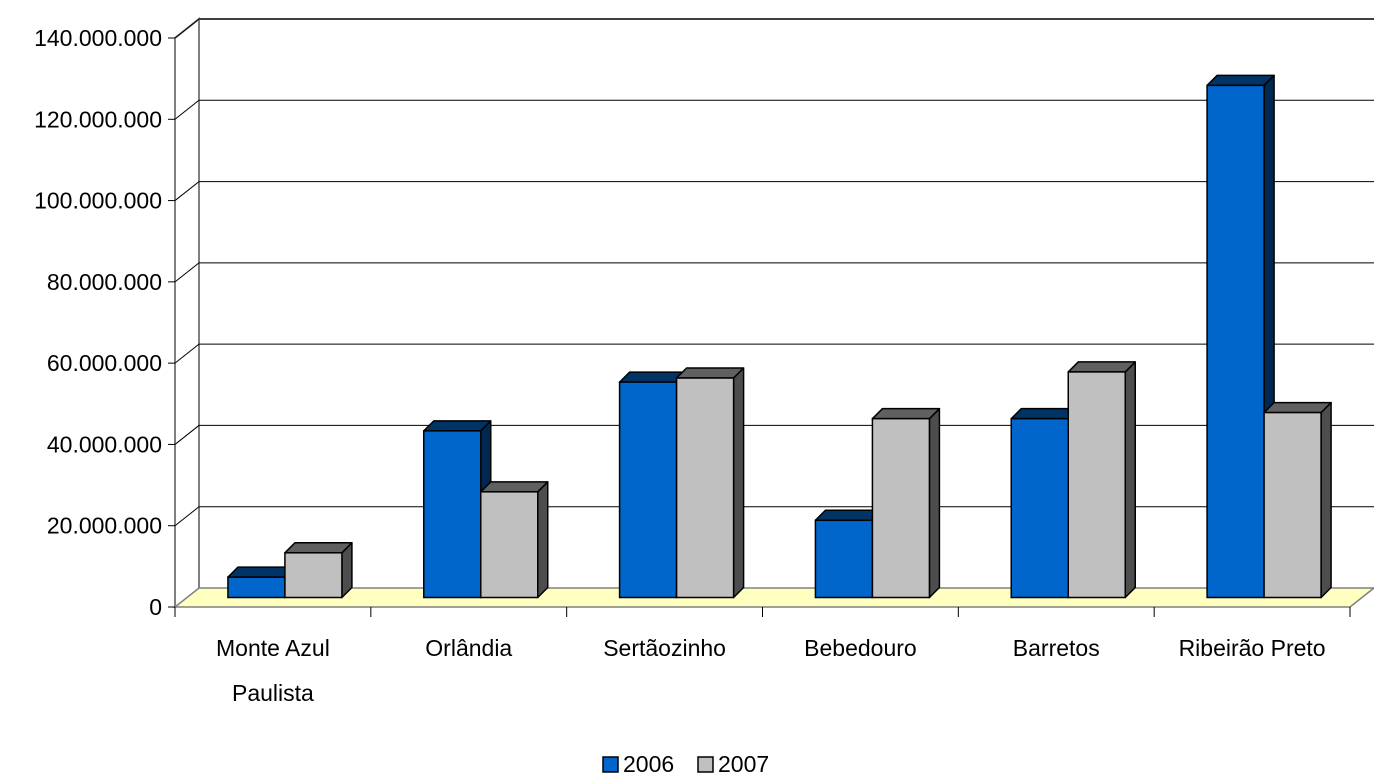  I want to click on x-category-label: Barretos, so click(1056, 648).